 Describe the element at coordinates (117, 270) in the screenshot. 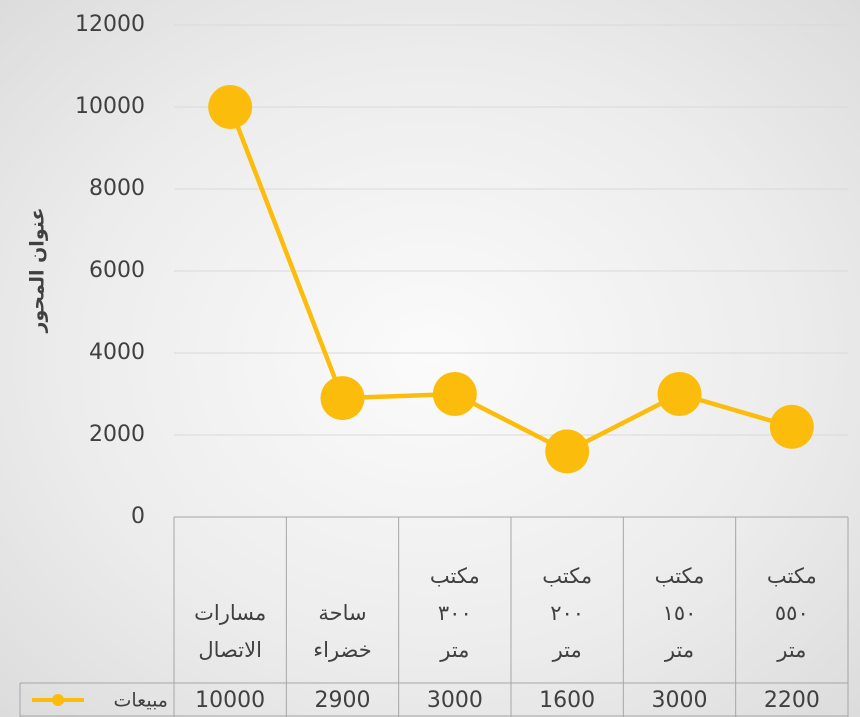

I see `y-tick-label: 6000` at that location.